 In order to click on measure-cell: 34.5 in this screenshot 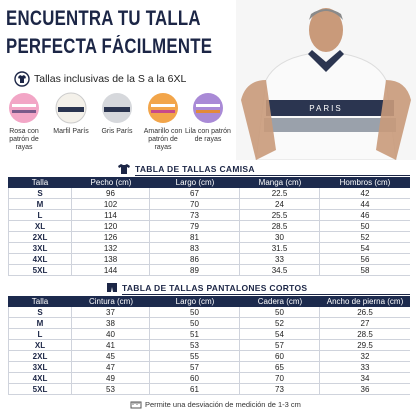, I will do `click(280, 270)`.